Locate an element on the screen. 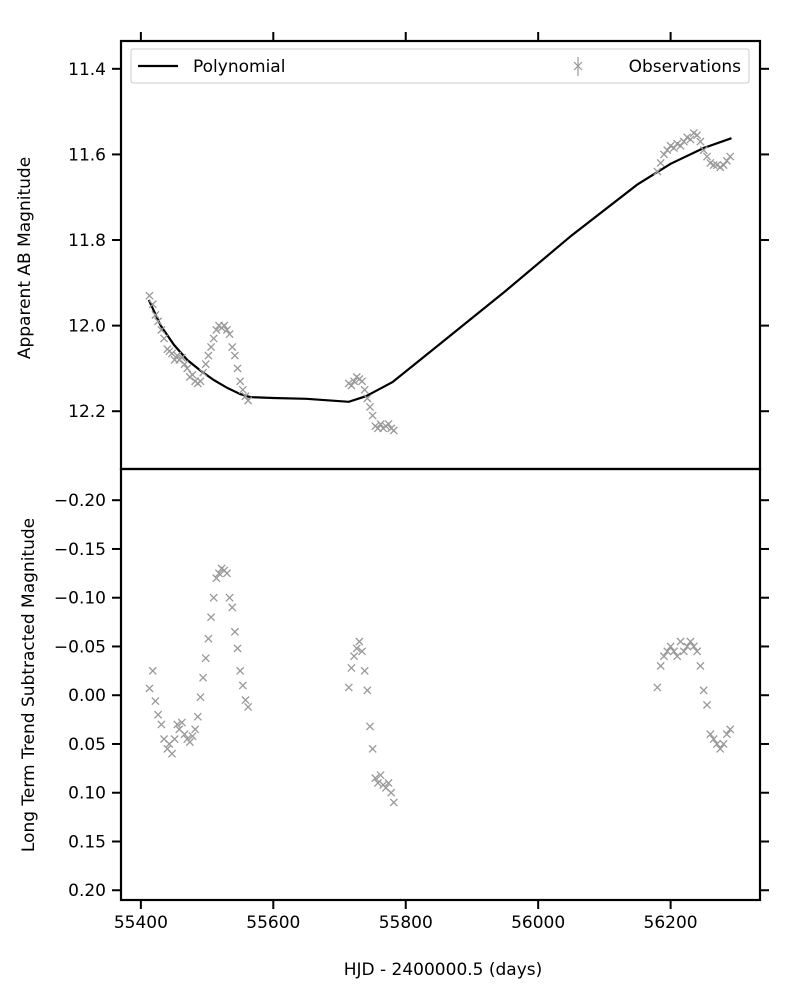 This screenshot has width=800, height=1000. x-tick-label: 56000 is located at coordinates (538, 923).